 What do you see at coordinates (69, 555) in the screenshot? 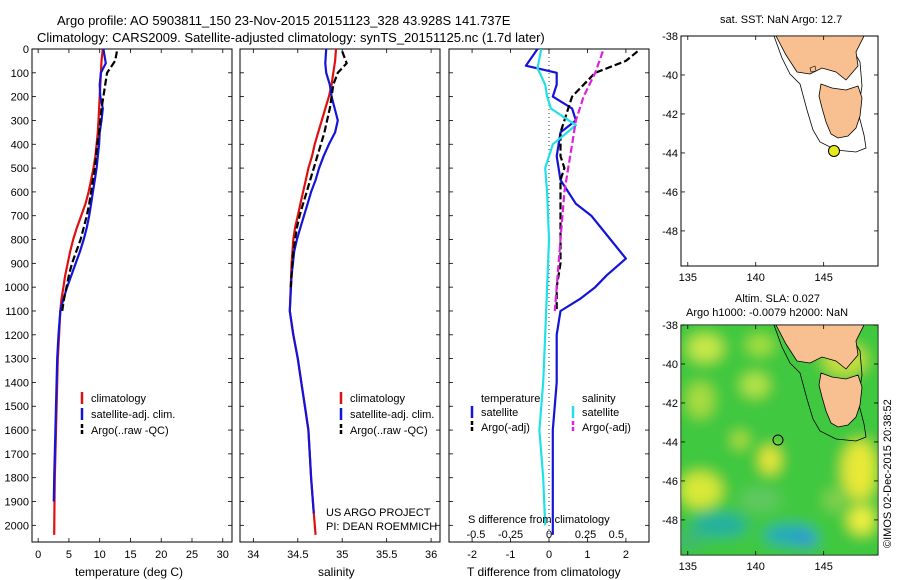
I see `xtick-label: 5` at bounding box center [69, 555].